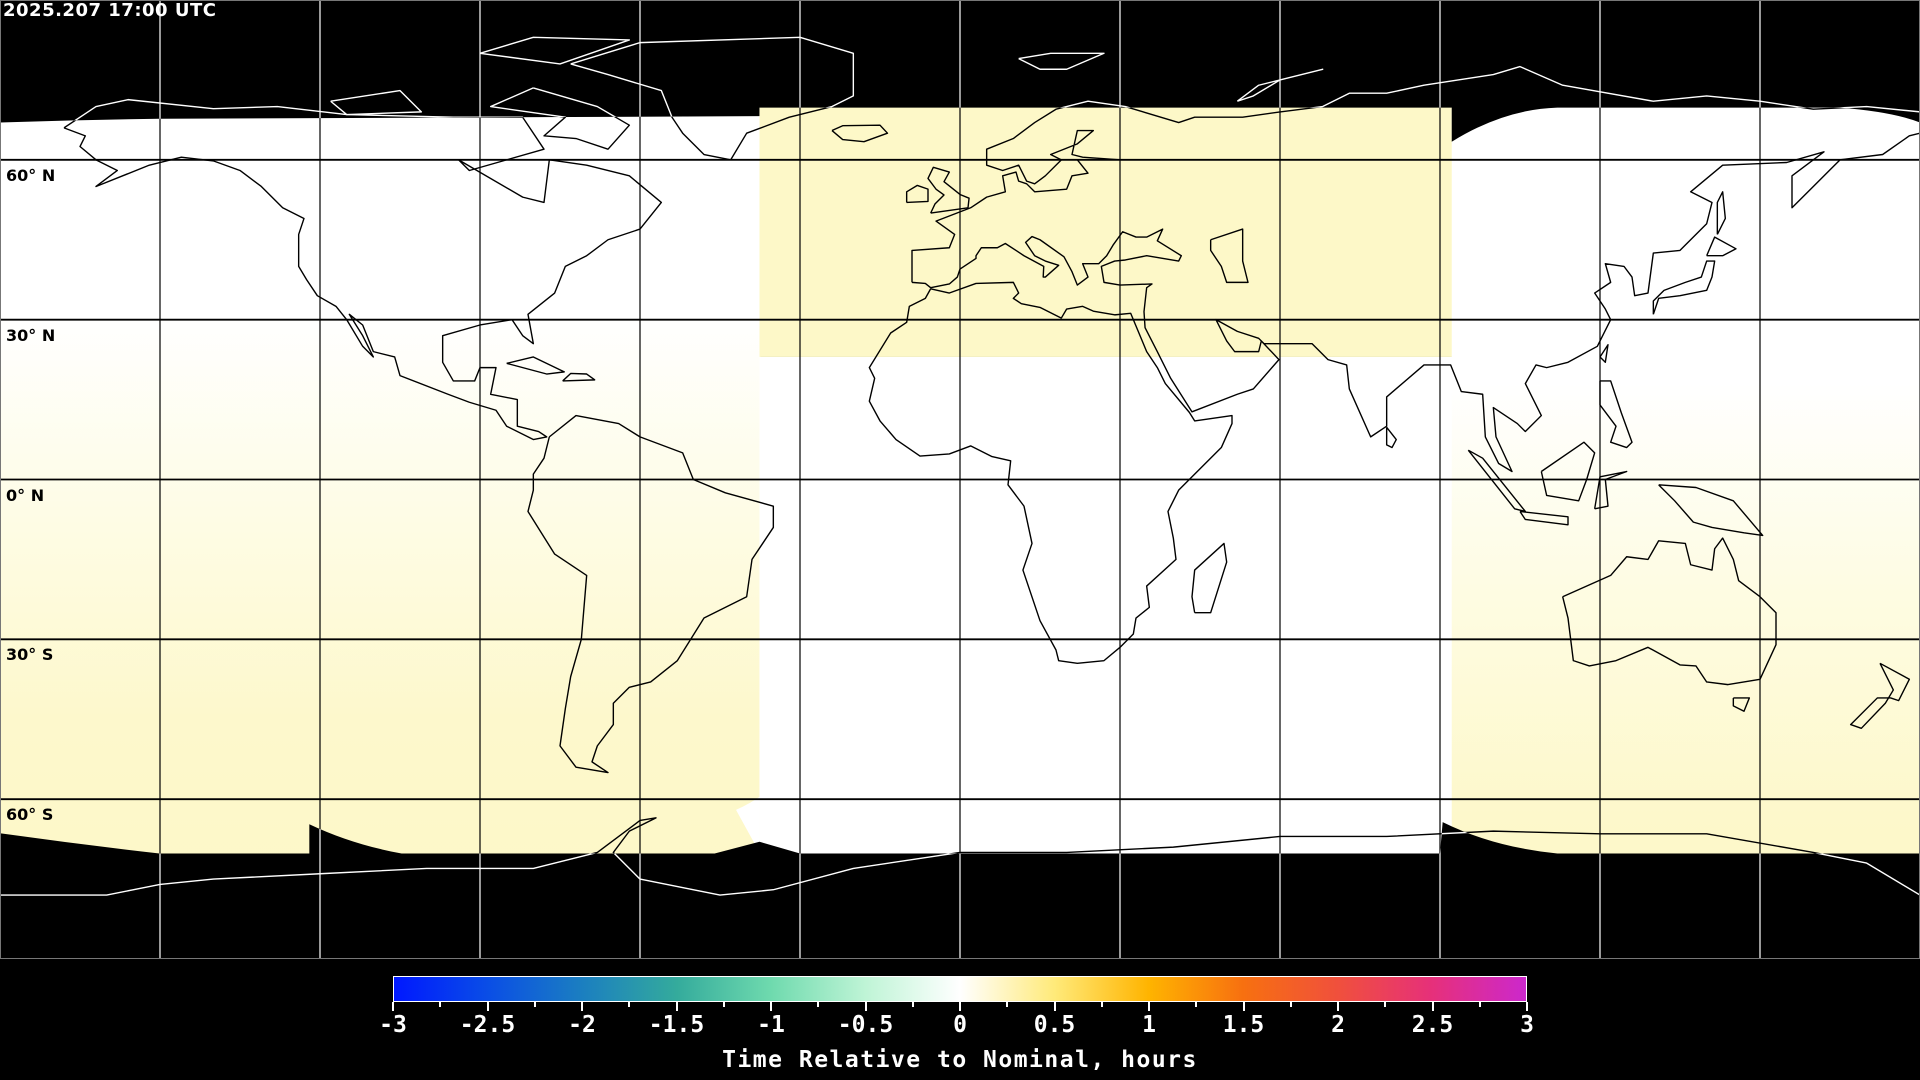 The height and width of the screenshot is (1080, 1920). I want to click on colorbar-tick-label: 1.5, so click(1243, 1025).